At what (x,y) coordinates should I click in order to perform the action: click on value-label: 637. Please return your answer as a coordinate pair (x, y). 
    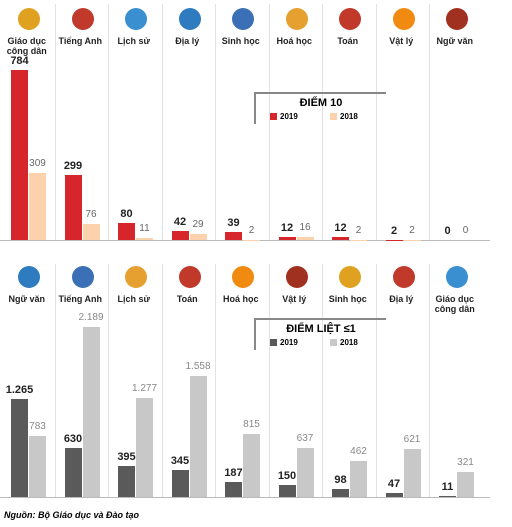
    Looking at the image, I should click on (305, 438).